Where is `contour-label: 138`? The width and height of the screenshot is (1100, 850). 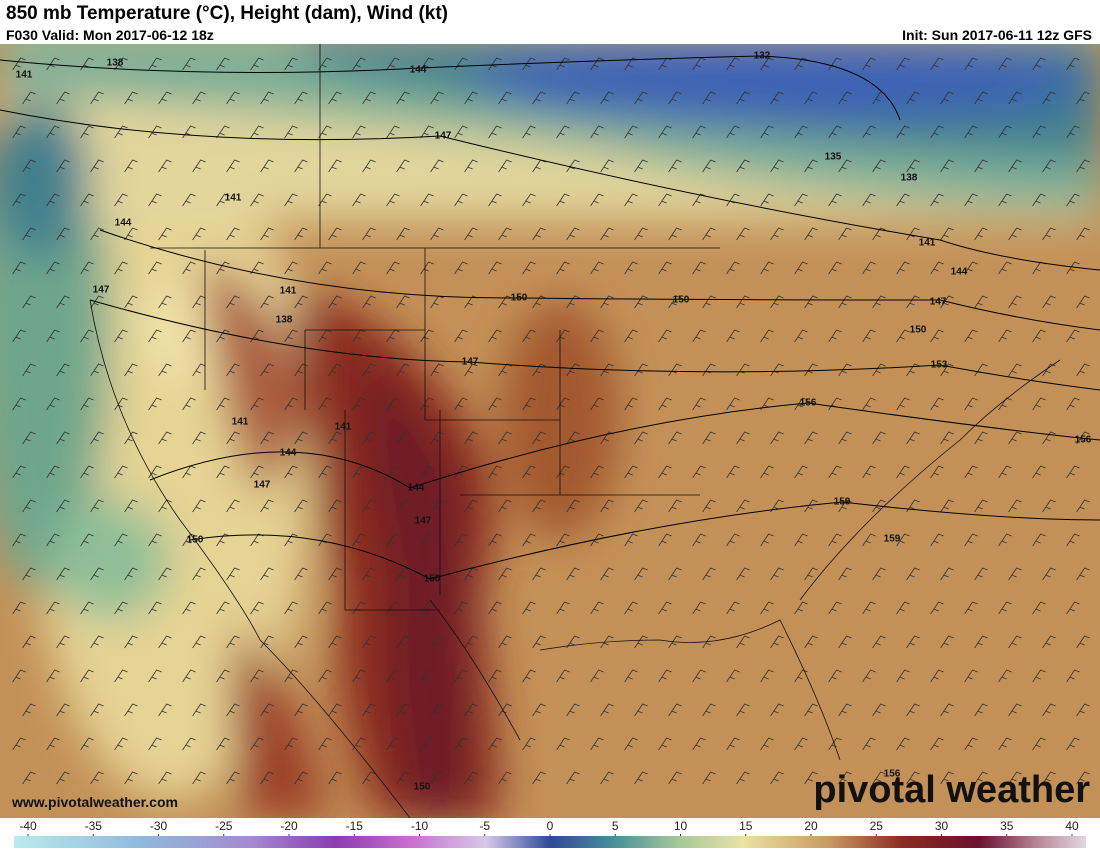 contour-label: 138 is located at coordinates (115, 63).